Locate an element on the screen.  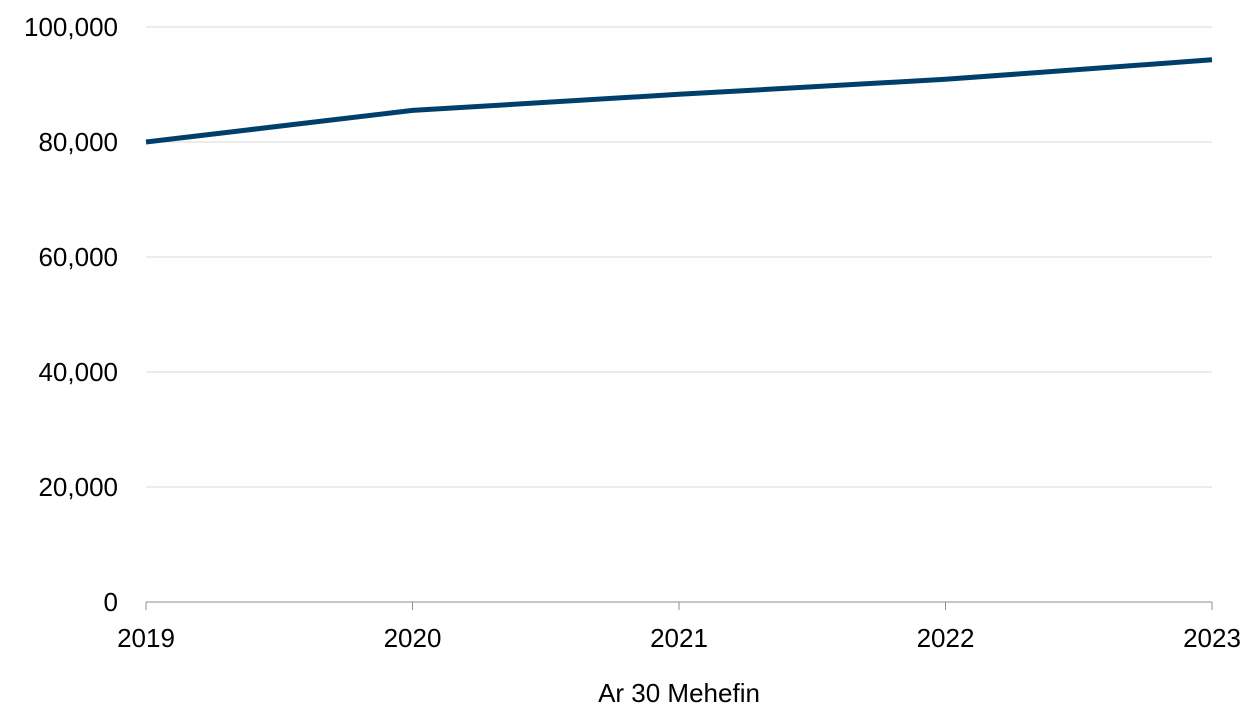
series-line is located at coordinates (679, 101).